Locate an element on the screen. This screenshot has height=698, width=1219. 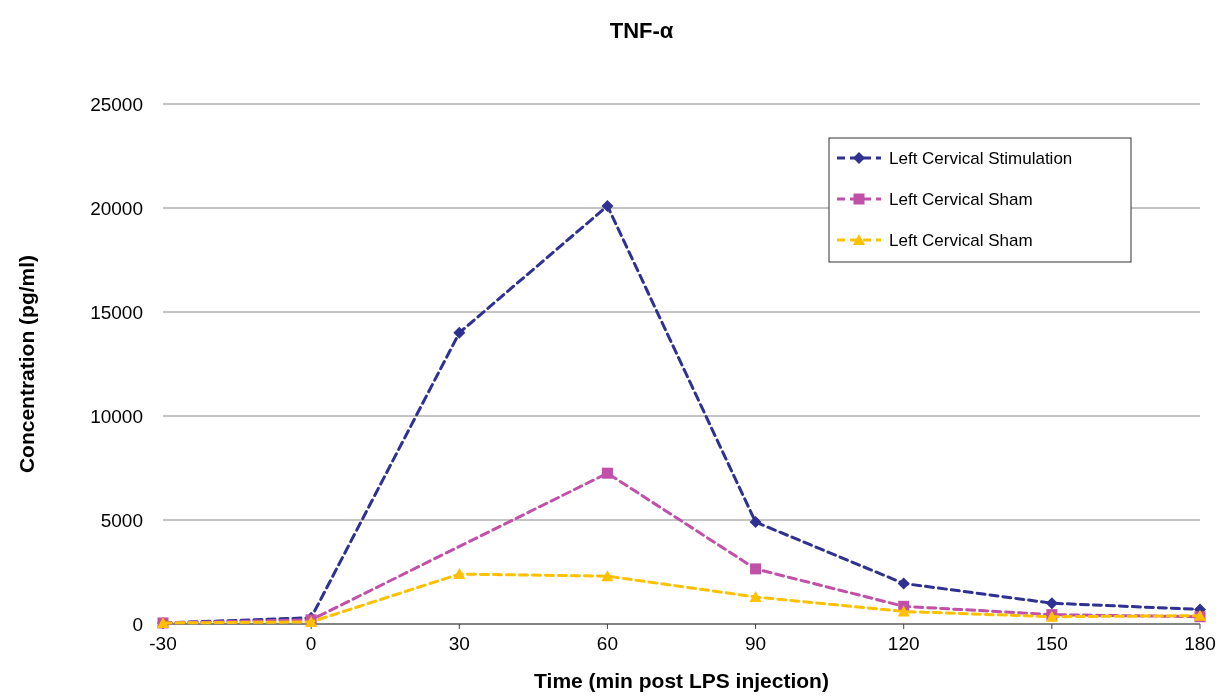
y-tick-label: 20000 is located at coordinates (116, 208).